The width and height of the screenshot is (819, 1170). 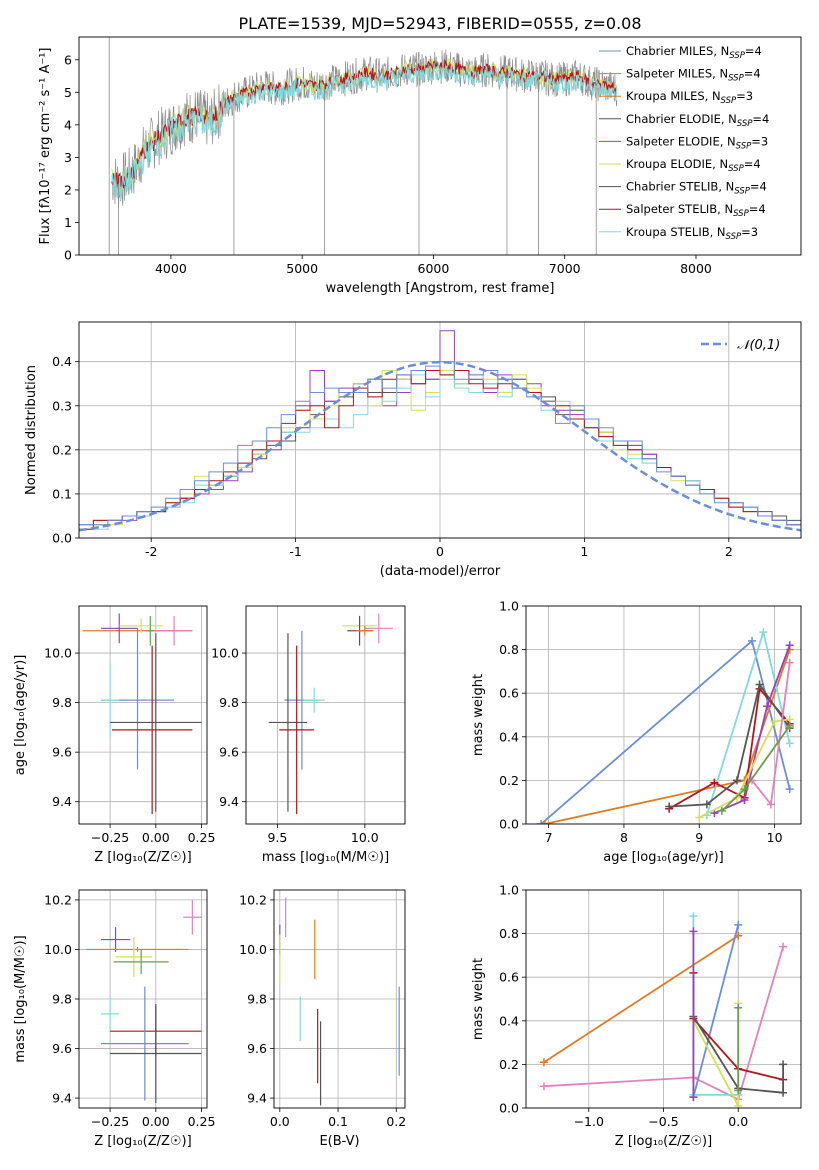 I want to click on x-tick-label: 8000, so click(x=696, y=268).